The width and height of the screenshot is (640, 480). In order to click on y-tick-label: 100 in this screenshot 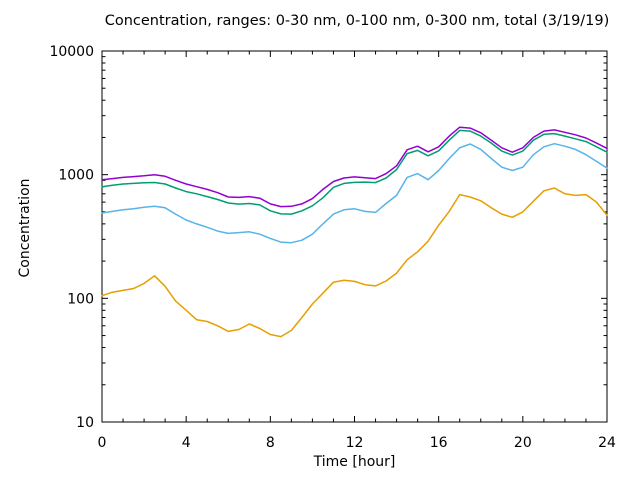, I will do `click(80, 299)`.